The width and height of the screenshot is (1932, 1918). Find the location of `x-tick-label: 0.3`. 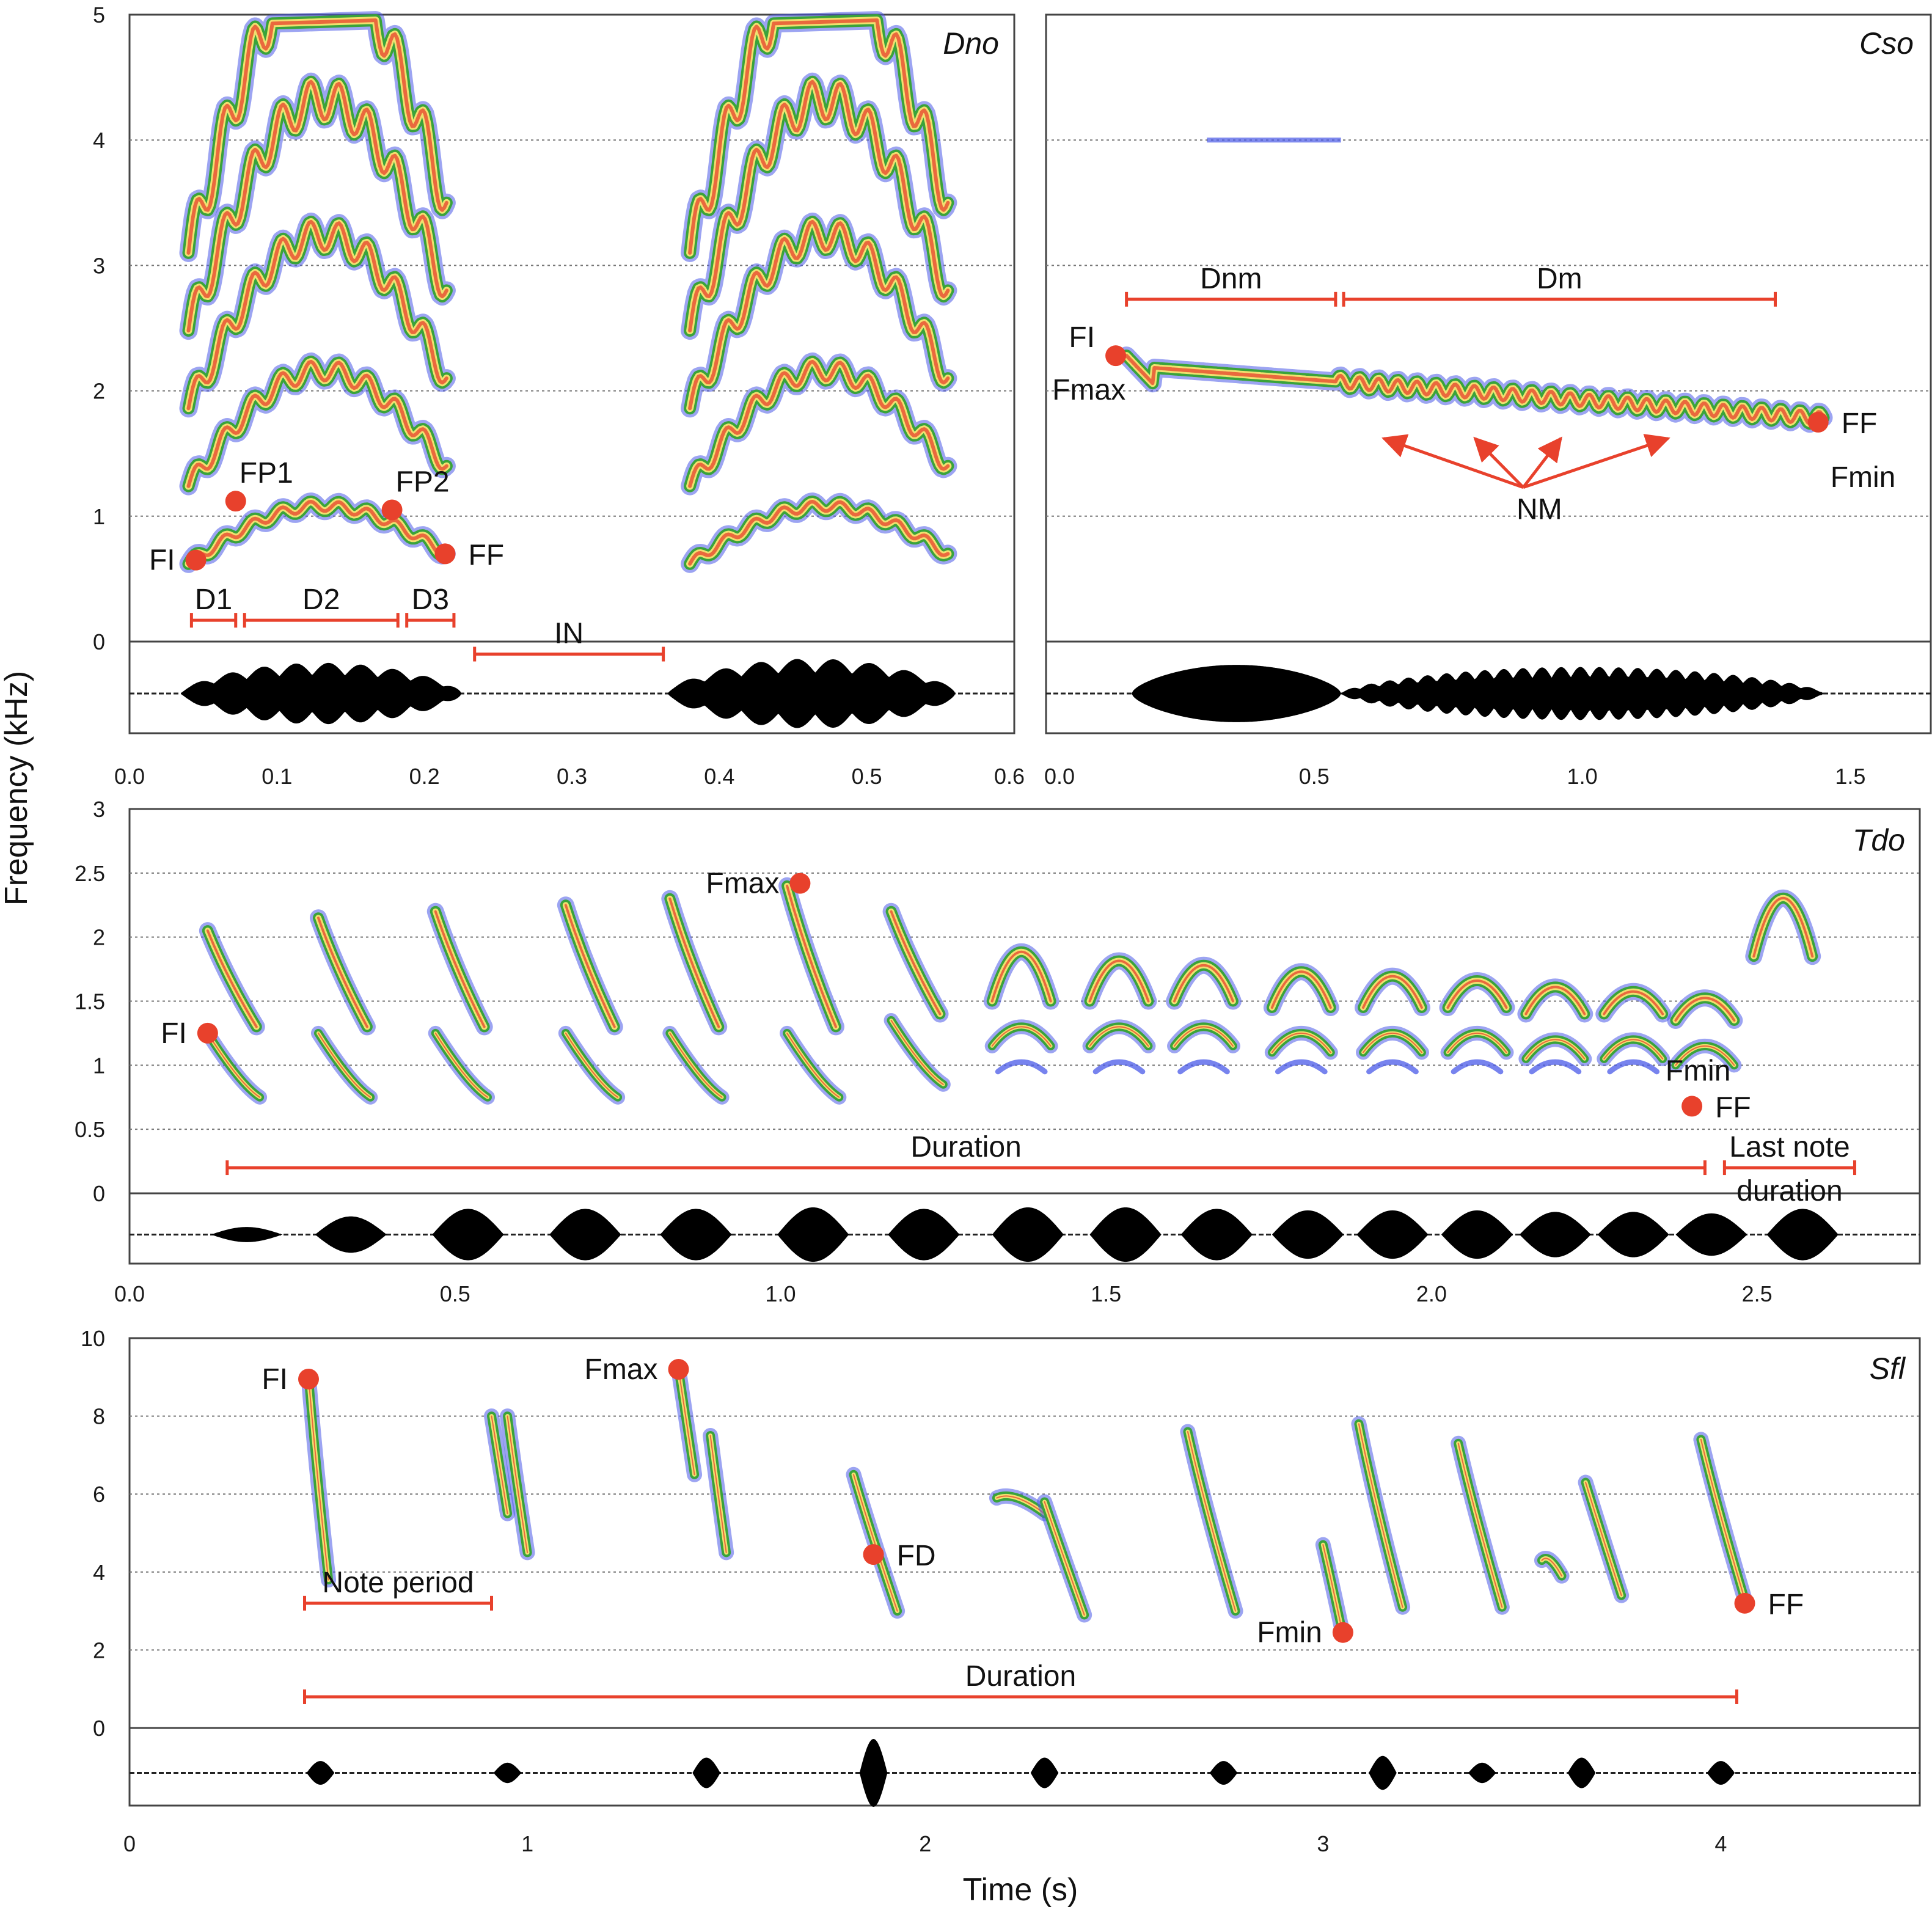

x-tick-label: 0.3 is located at coordinates (572, 776).